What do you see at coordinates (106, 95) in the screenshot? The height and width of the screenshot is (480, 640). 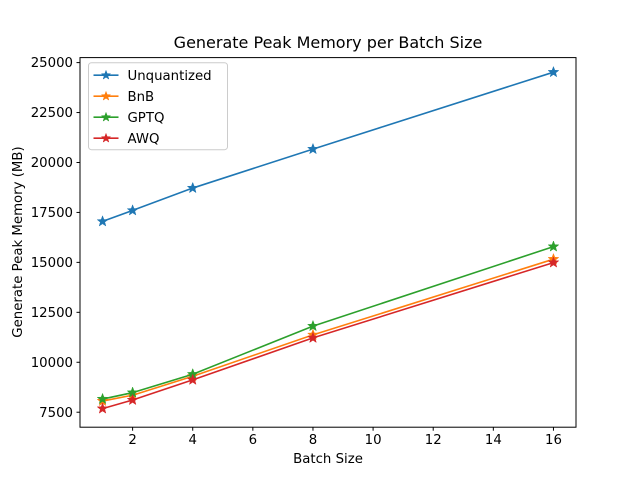 I see `legend-marker-bnb` at bounding box center [106, 95].